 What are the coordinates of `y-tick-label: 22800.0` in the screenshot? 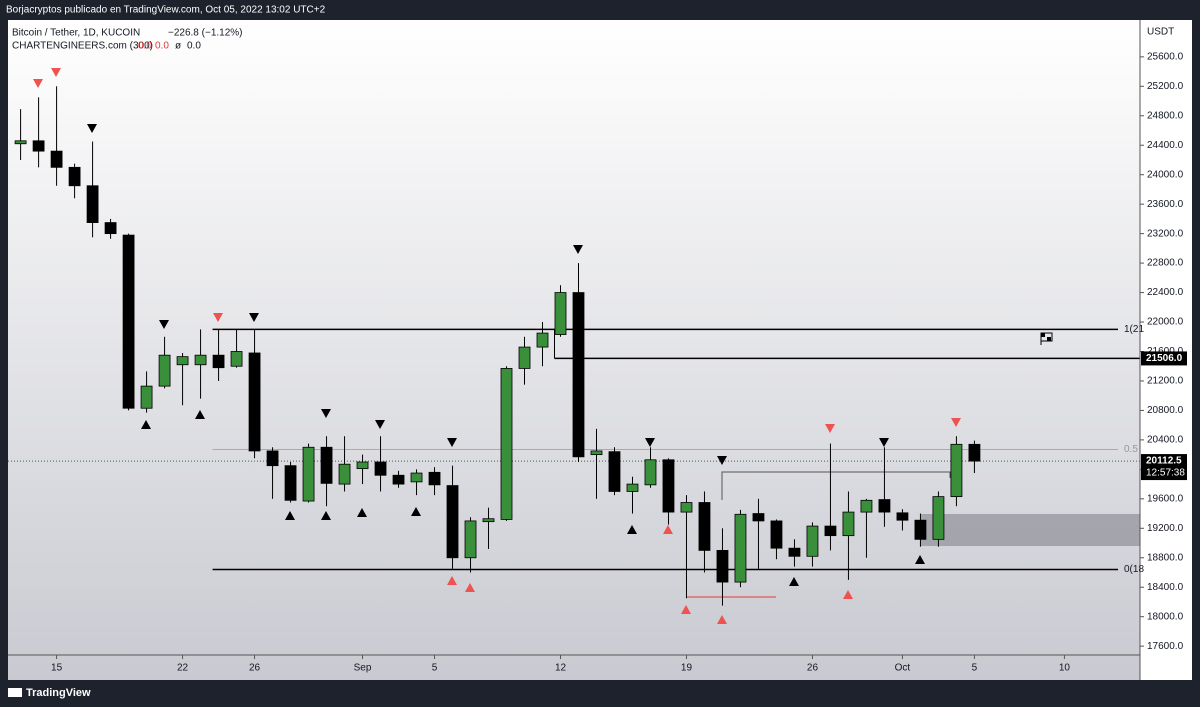 It's located at (1165, 263).